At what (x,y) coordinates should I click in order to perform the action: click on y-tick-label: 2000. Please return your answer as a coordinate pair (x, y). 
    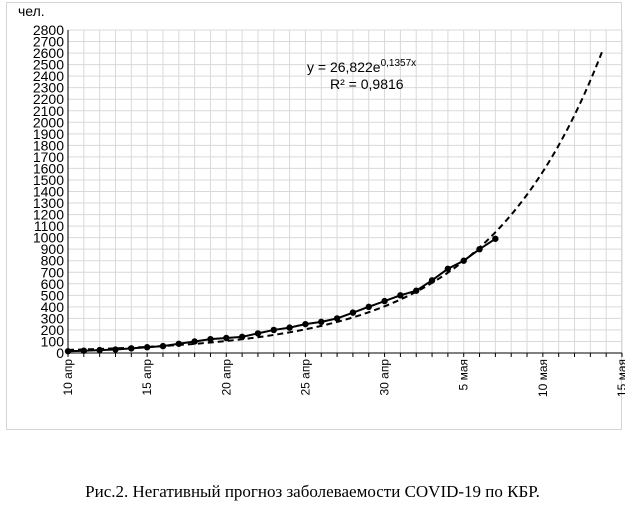
    Looking at the image, I should click on (48, 122).